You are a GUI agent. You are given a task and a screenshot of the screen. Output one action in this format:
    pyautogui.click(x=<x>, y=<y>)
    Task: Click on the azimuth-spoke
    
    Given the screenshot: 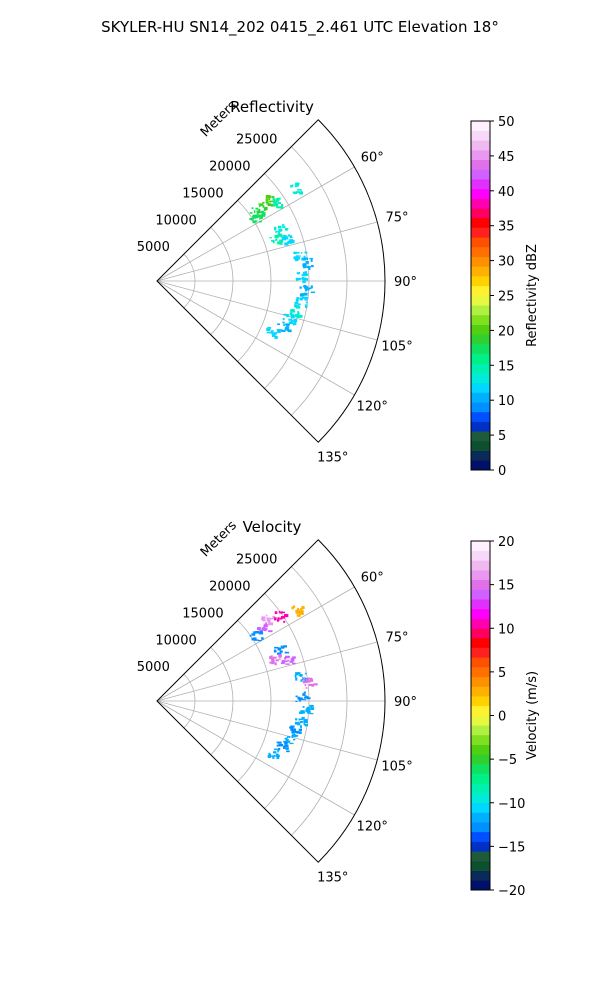 What is the action you would take?
    pyautogui.click(x=267, y=310)
    